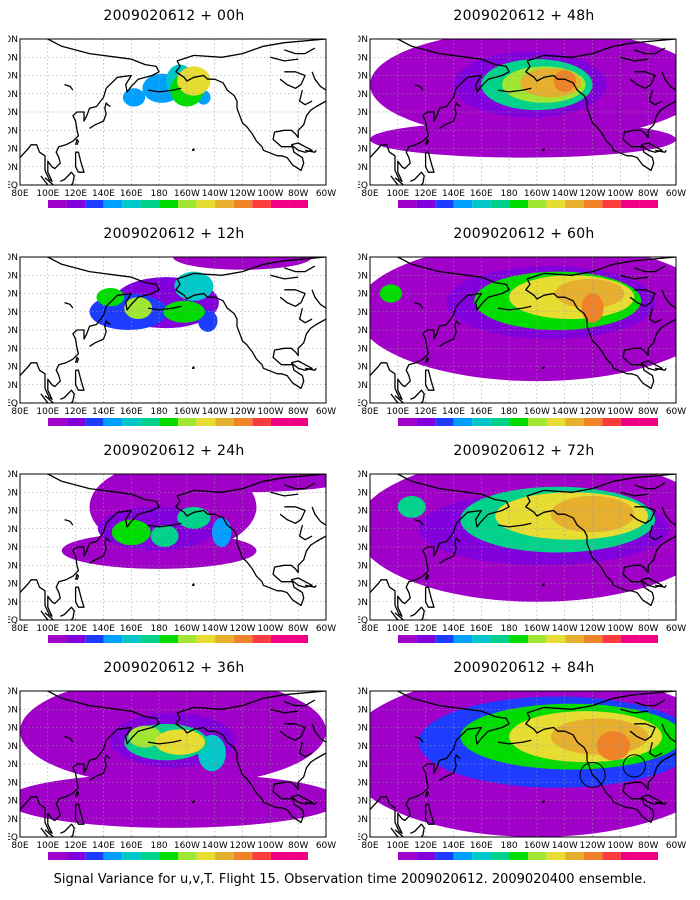  Describe the element at coordinates (173, 112) in the screenshot. I see `grid-lines` at that location.